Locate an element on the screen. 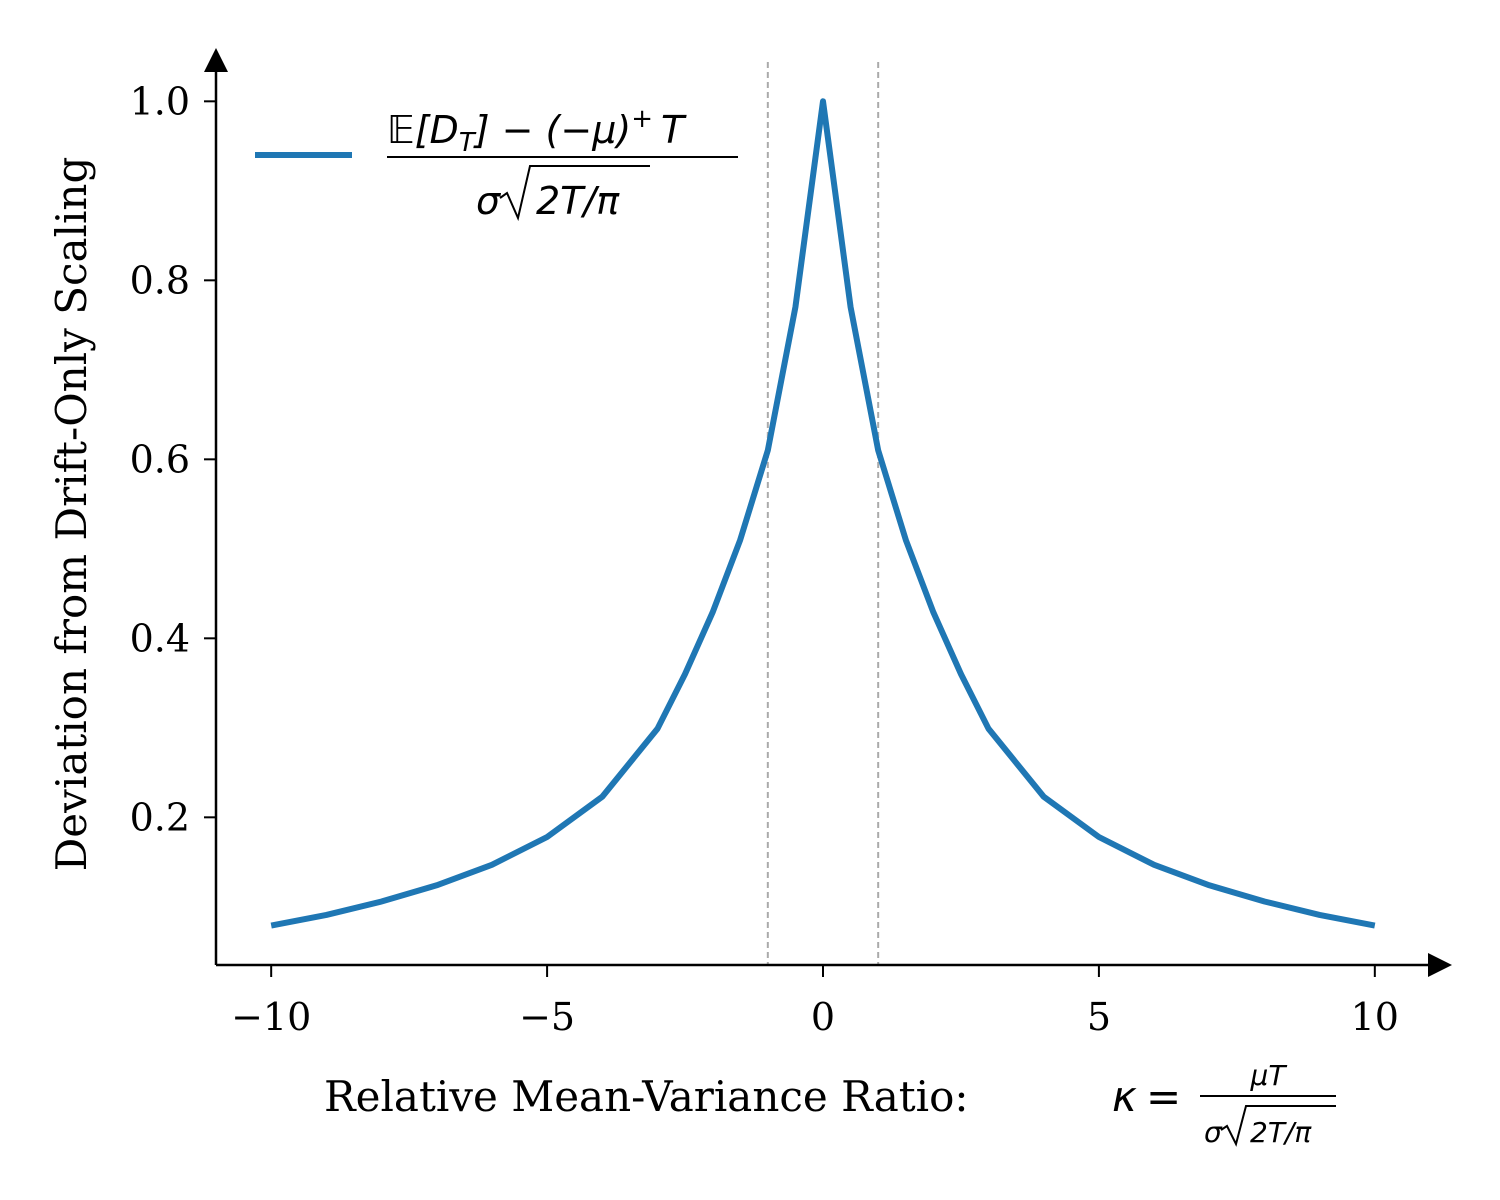  legend-d: D is located at coordinates (444, 130).